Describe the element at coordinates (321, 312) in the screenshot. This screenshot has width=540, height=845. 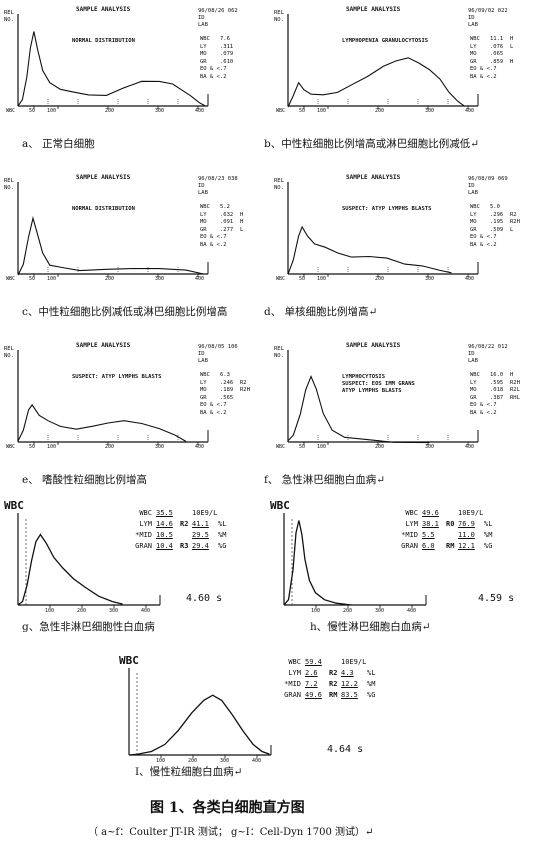
I see `panel-caption: d、 单核细胞比例增高↵` at that location.